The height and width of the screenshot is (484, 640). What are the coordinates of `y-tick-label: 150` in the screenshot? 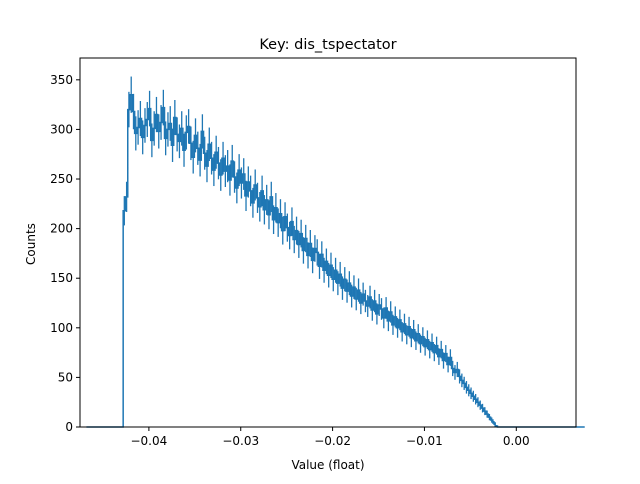 It's located at (61, 278).